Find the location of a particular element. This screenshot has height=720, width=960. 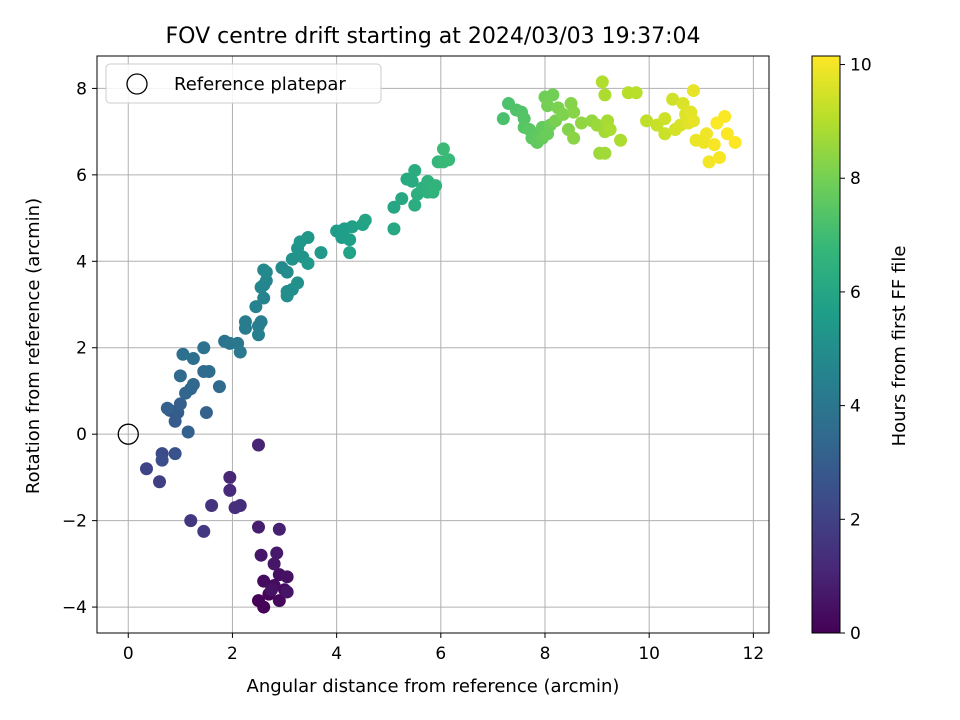

colorbar-tick-label: 0 is located at coordinates (855, 634).